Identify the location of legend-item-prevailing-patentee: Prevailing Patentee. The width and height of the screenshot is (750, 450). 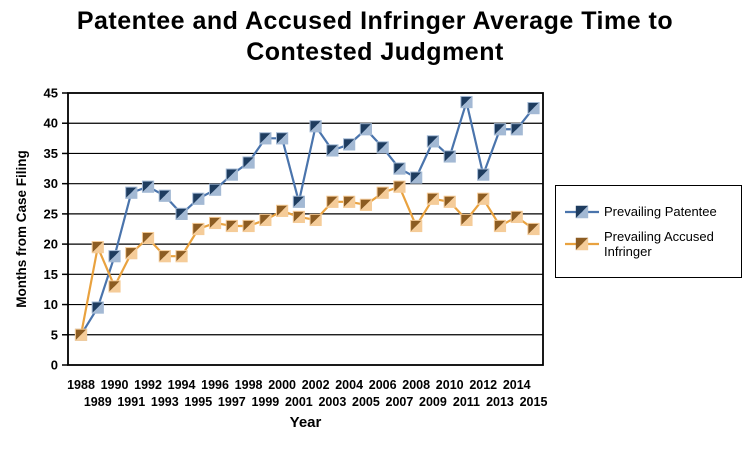
(651, 212).